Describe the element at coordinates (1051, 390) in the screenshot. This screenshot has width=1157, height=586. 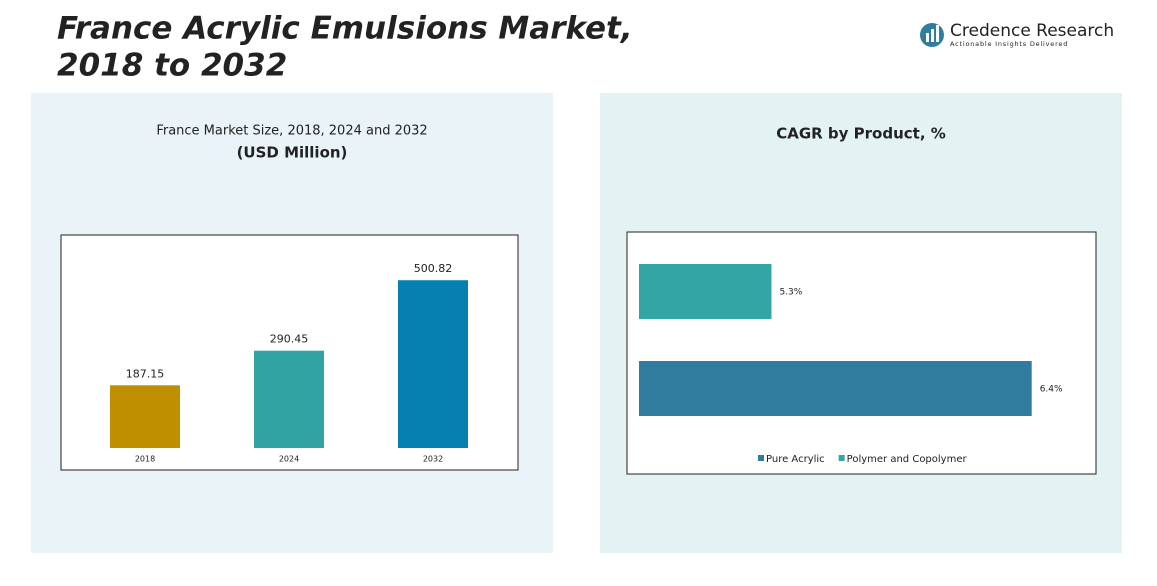
I see `value-label: 6.4%` at that location.